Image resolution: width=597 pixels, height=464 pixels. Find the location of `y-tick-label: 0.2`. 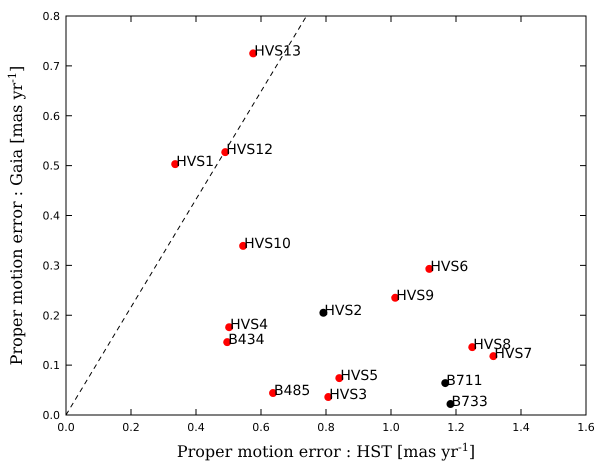

y-tick-label: 0.2 is located at coordinates (51, 315).